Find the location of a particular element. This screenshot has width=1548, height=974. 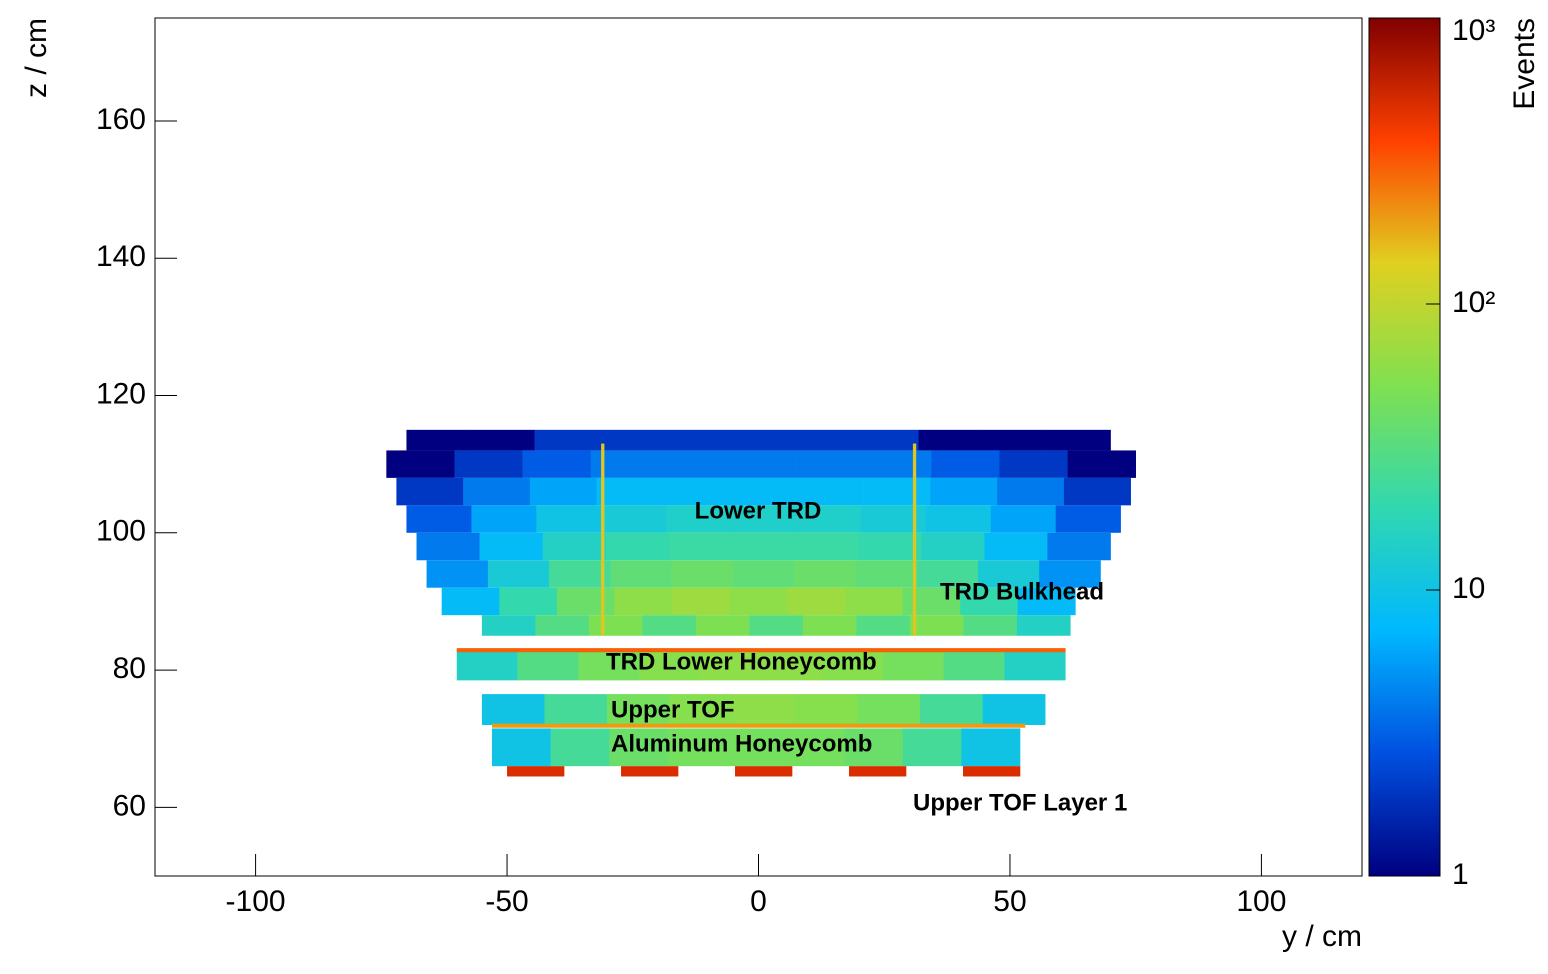

annotation: Upper TOF Layer 1 is located at coordinates (1020, 802).